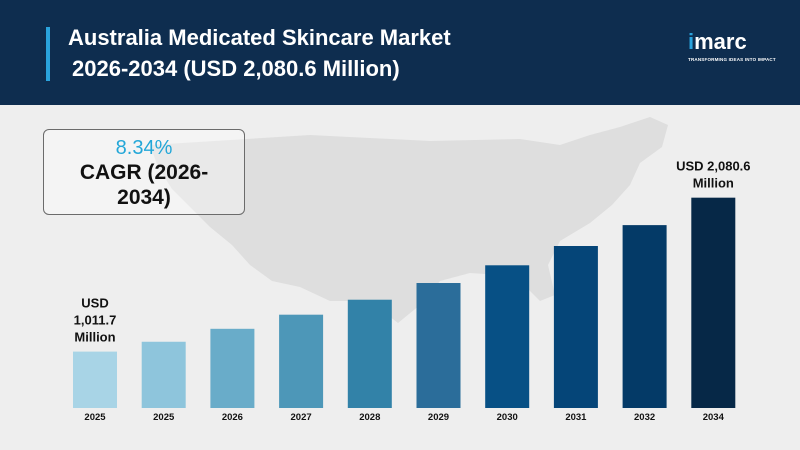 The image size is (800, 450). What do you see at coordinates (576, 417) in the screenshot?
I see `x-tick-label: 2031` at bounding box center [576, 417].